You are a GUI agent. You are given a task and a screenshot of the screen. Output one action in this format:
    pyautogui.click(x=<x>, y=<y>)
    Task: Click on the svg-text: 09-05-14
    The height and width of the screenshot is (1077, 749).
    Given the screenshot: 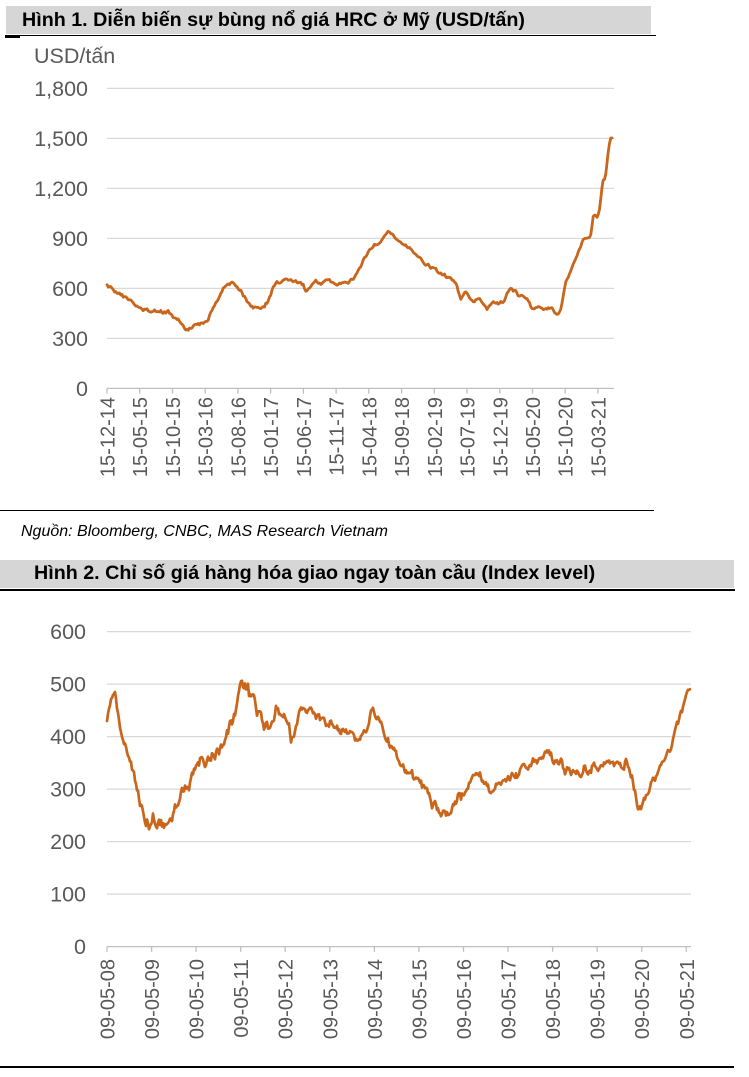 What is the action you would take?
    pyautogui.click(x=376, y=999)
    